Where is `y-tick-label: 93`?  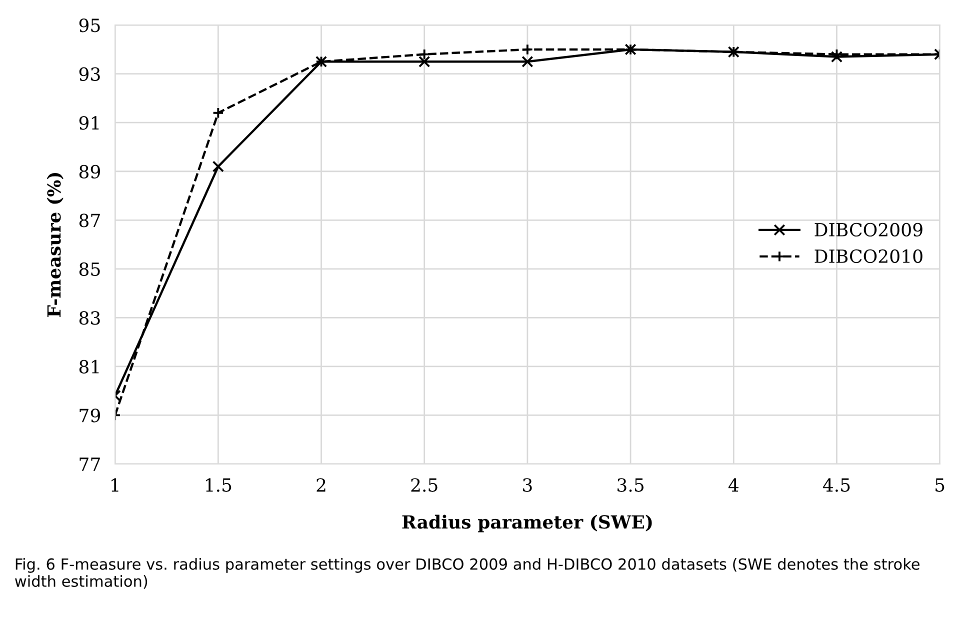 y-tick-label: 93 is located at coordinates (89, 74).